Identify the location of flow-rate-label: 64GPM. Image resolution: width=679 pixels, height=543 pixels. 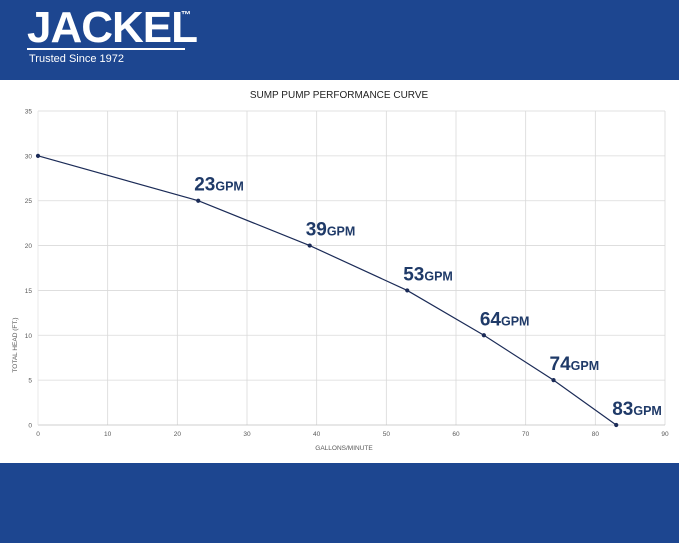
(505, 319).